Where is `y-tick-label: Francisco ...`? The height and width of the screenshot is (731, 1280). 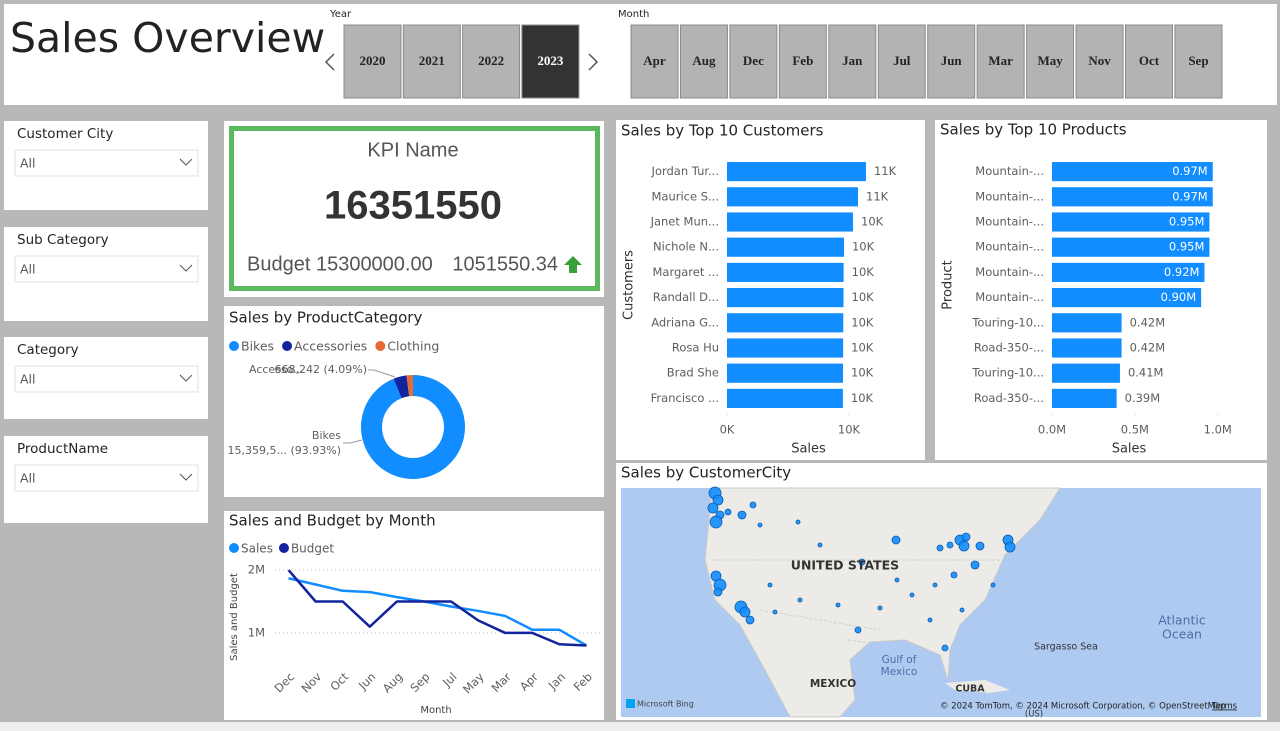 y-tick-label: Francisco ... is located at coordinates (685, 398).